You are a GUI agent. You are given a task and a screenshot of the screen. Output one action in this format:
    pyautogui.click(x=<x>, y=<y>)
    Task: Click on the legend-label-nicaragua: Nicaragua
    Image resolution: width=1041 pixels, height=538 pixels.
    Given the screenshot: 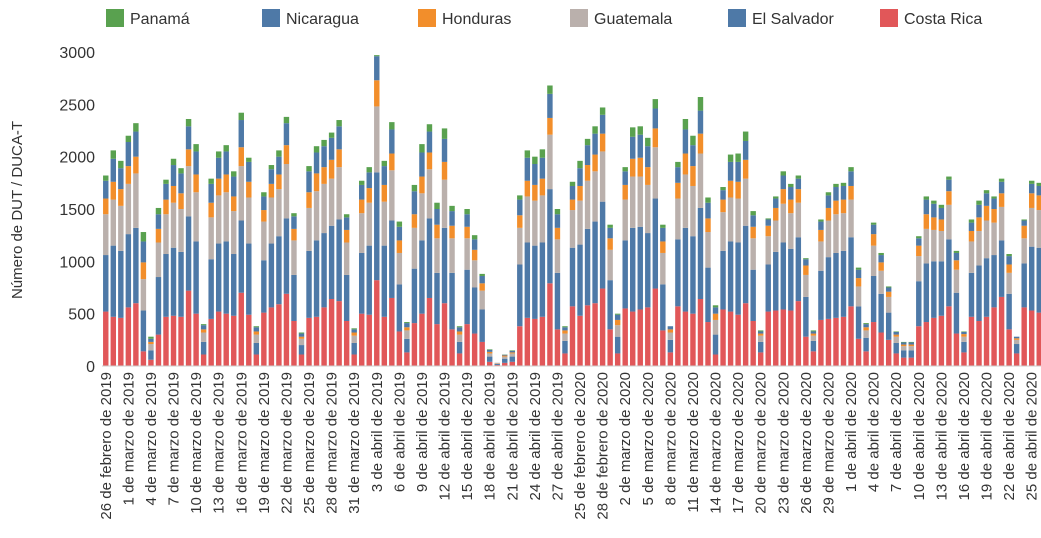 What is the action you would take?
    pyautogui.click(x=322, y=19)
    